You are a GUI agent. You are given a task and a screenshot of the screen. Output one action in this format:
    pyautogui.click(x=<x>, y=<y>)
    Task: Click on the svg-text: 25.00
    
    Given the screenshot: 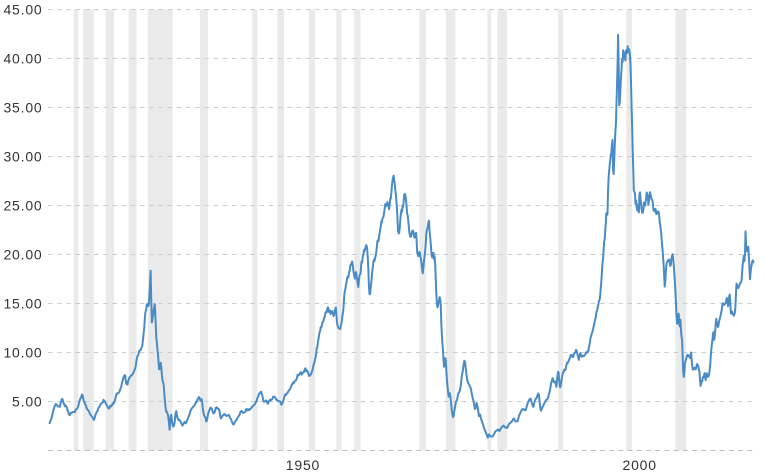 What is the action you would take?
    pyautogui.click(x=22, y=206)
    